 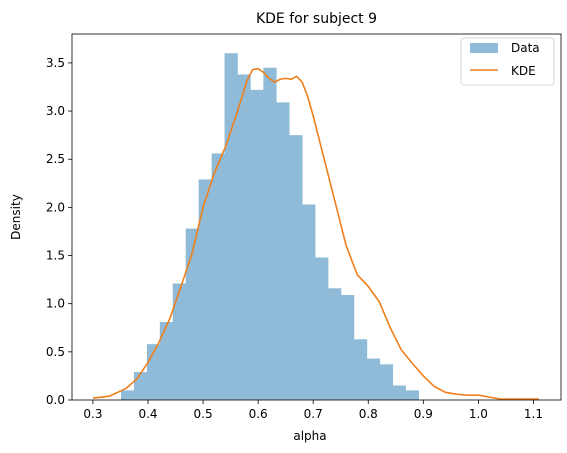 What do you see at coordinates (525, 48) in the screenshot?
I see `legend-data-label: Data` at bounding box center [525, 48].